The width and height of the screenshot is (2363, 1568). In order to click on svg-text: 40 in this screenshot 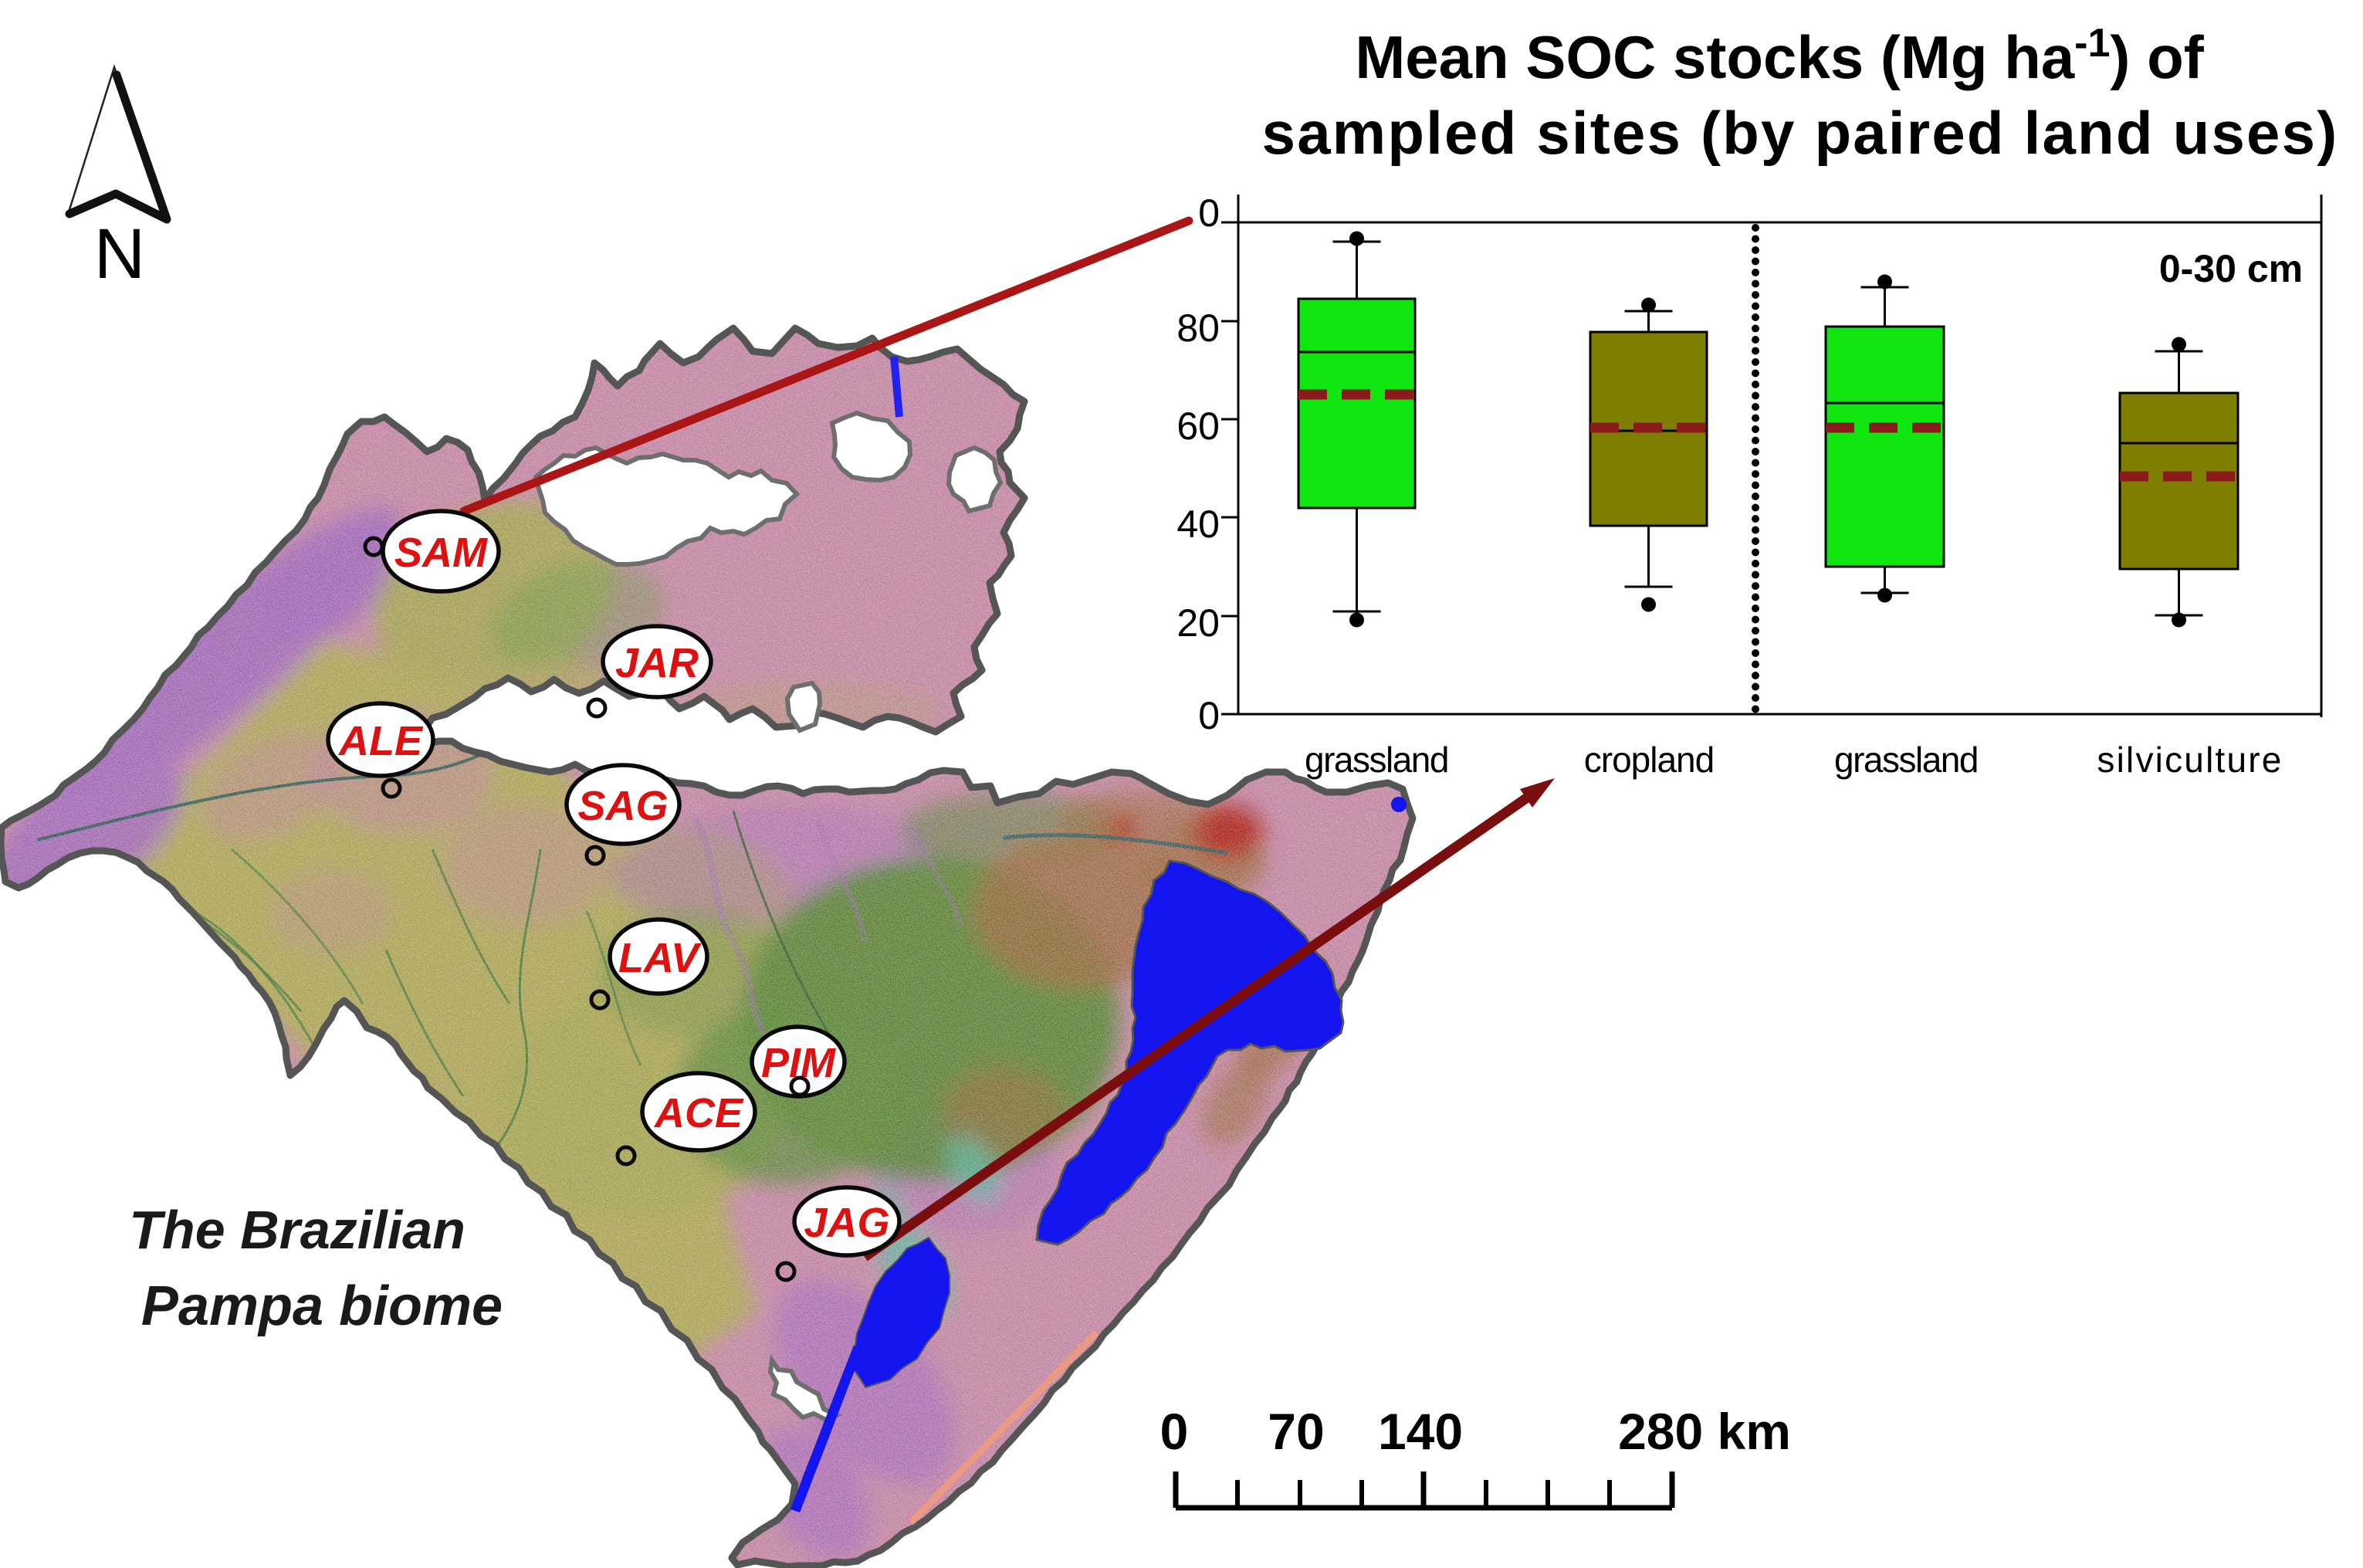, I will do `click(1198, 524)`.